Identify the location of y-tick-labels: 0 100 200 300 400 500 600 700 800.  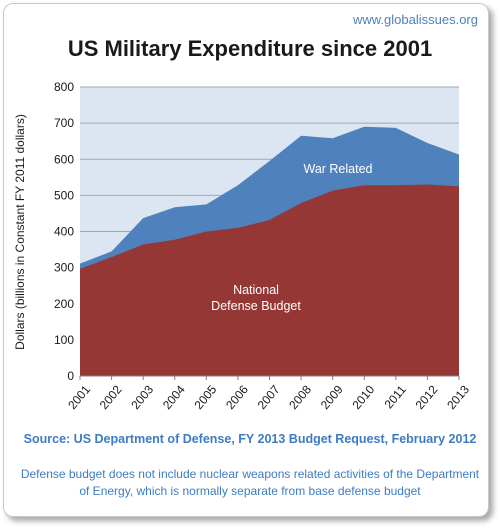
(64, 231).